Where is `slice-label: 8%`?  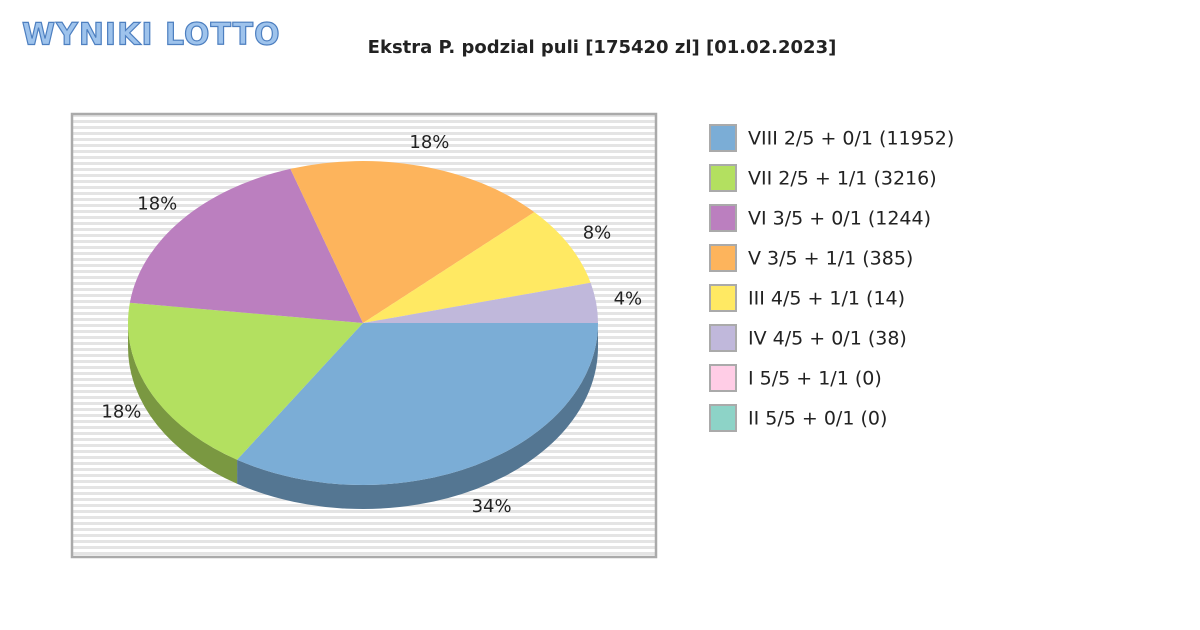
slice-label: 8% is located at coordinates (597, 232).